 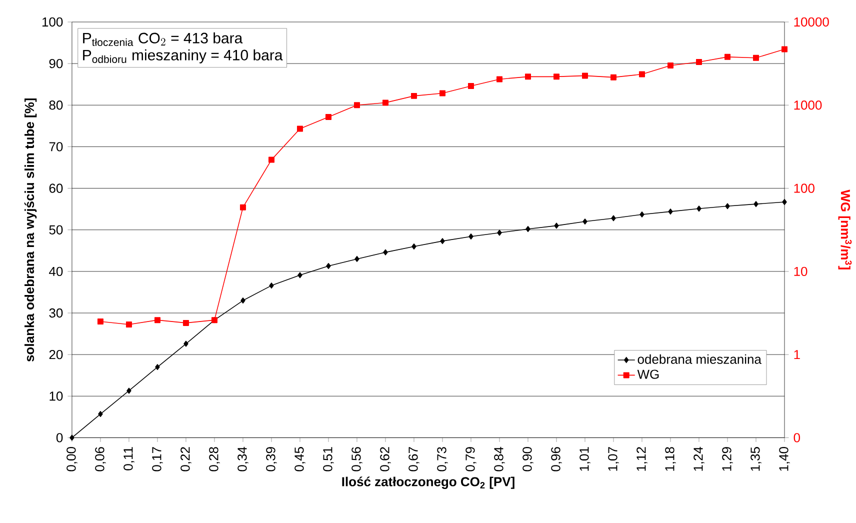 I want to click on y2-tick-label: 100, so click(x=804, y=189).